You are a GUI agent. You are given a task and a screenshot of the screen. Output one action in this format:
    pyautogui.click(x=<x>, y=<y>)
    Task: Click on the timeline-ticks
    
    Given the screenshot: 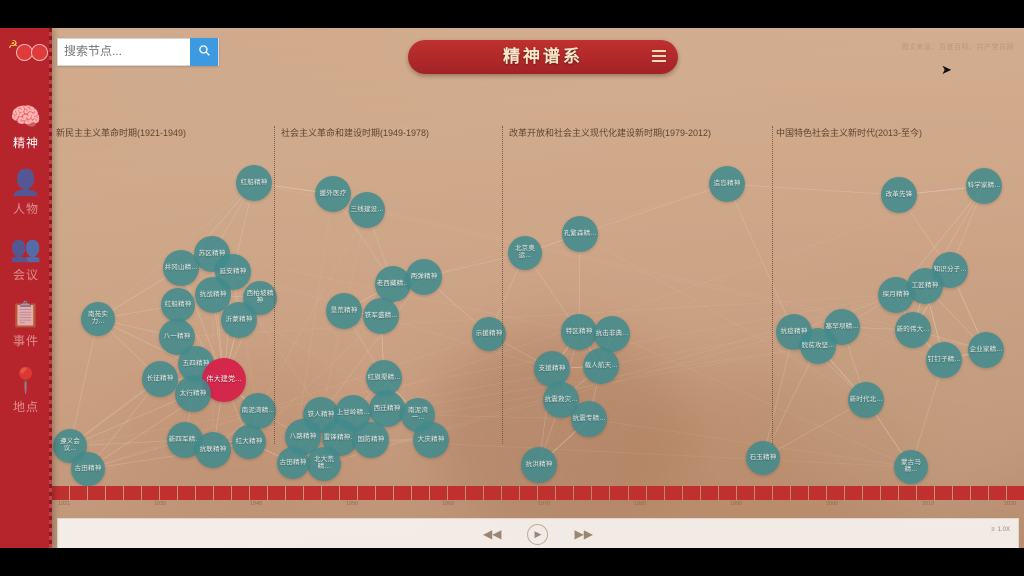 What is the action you would take?
    pyautogui.click(x=538, y=493)
    